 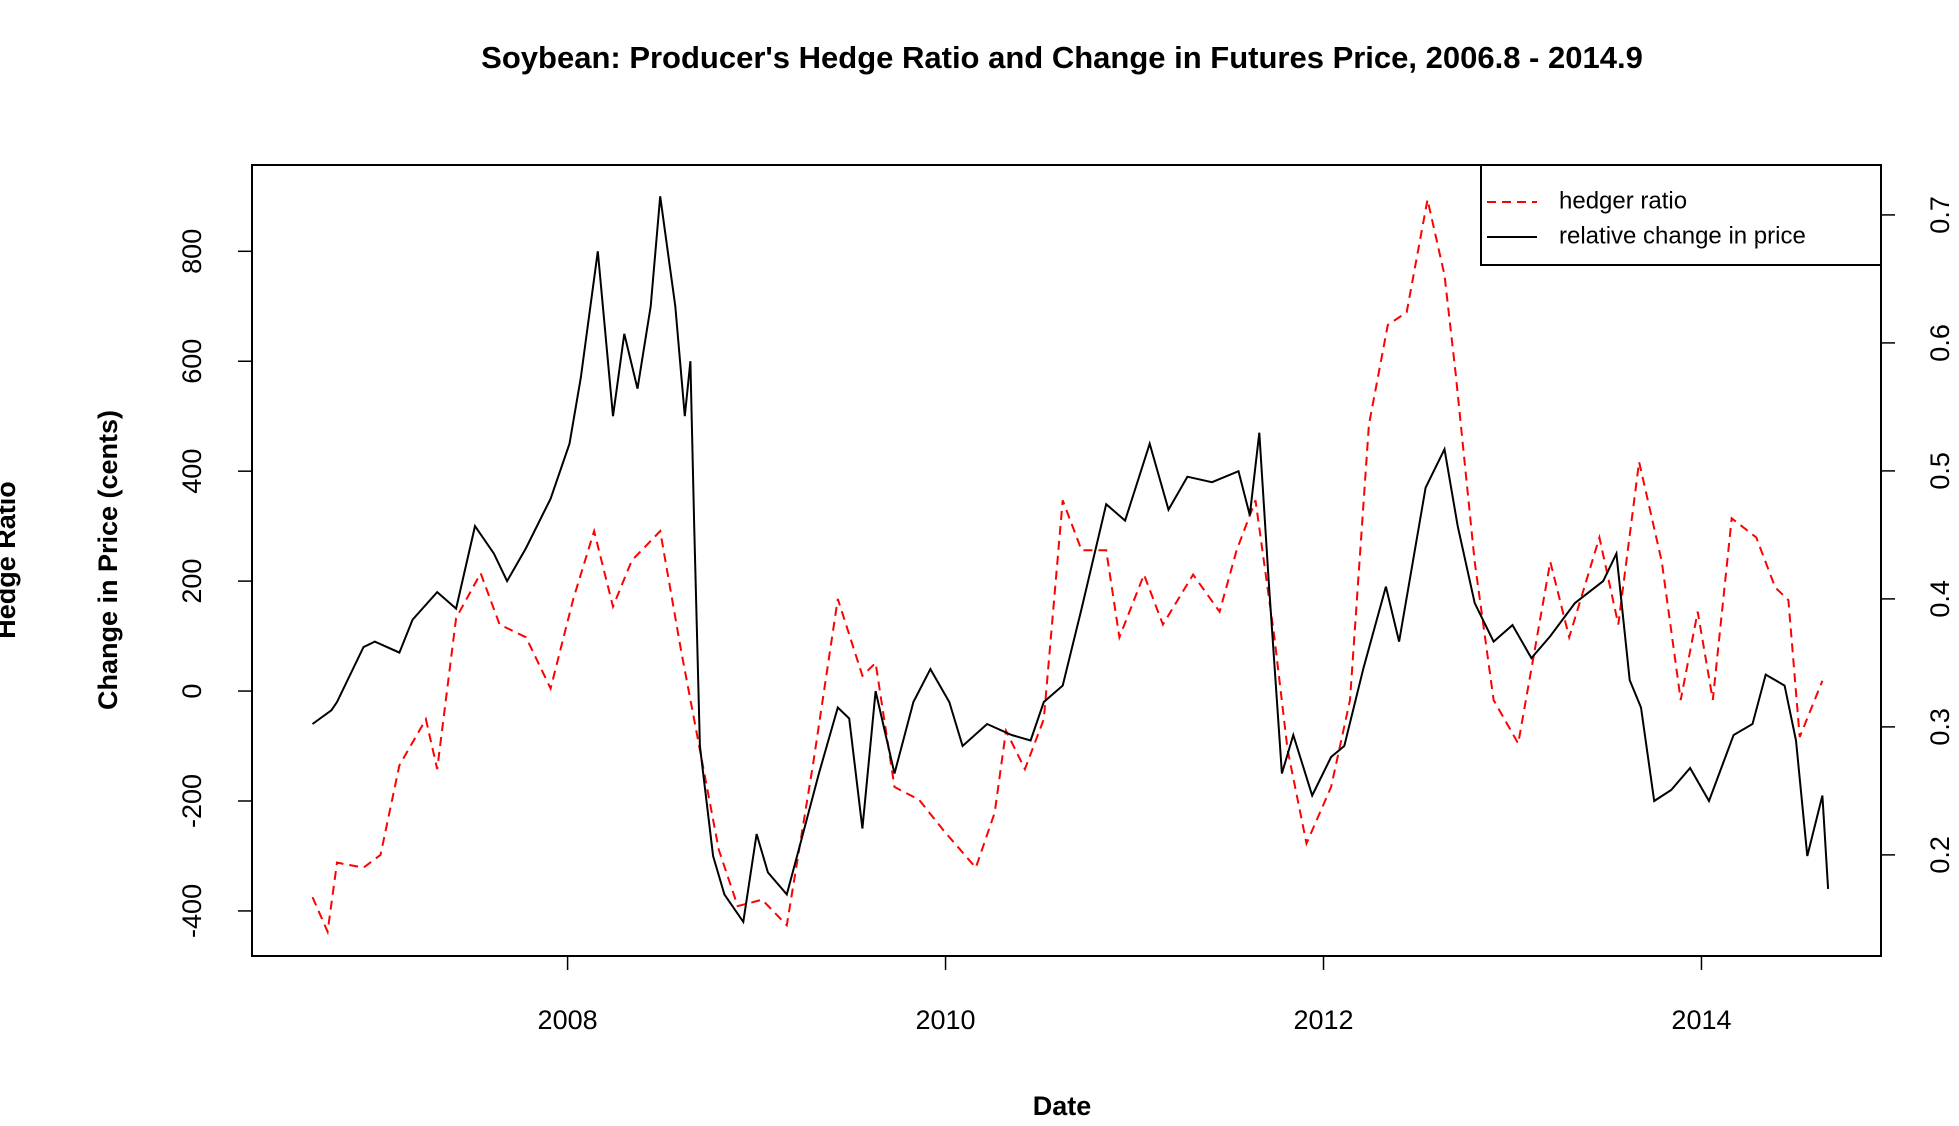 I want to click on y2-tick-label: 0.5, so click(x=1940, y=471).